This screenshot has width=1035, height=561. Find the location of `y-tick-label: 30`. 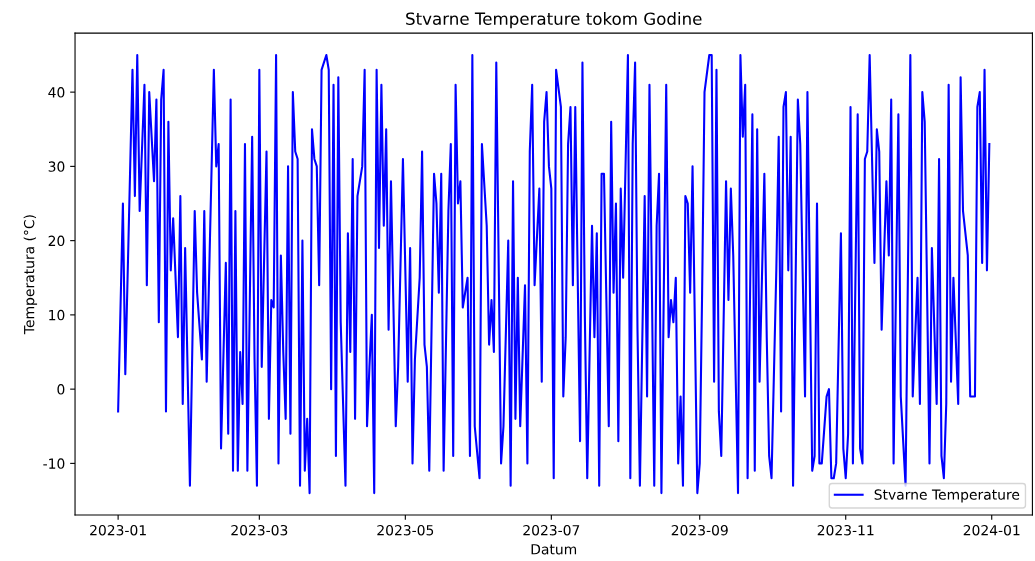

y-tick-label: 30 is located at coordinates (56, 166).